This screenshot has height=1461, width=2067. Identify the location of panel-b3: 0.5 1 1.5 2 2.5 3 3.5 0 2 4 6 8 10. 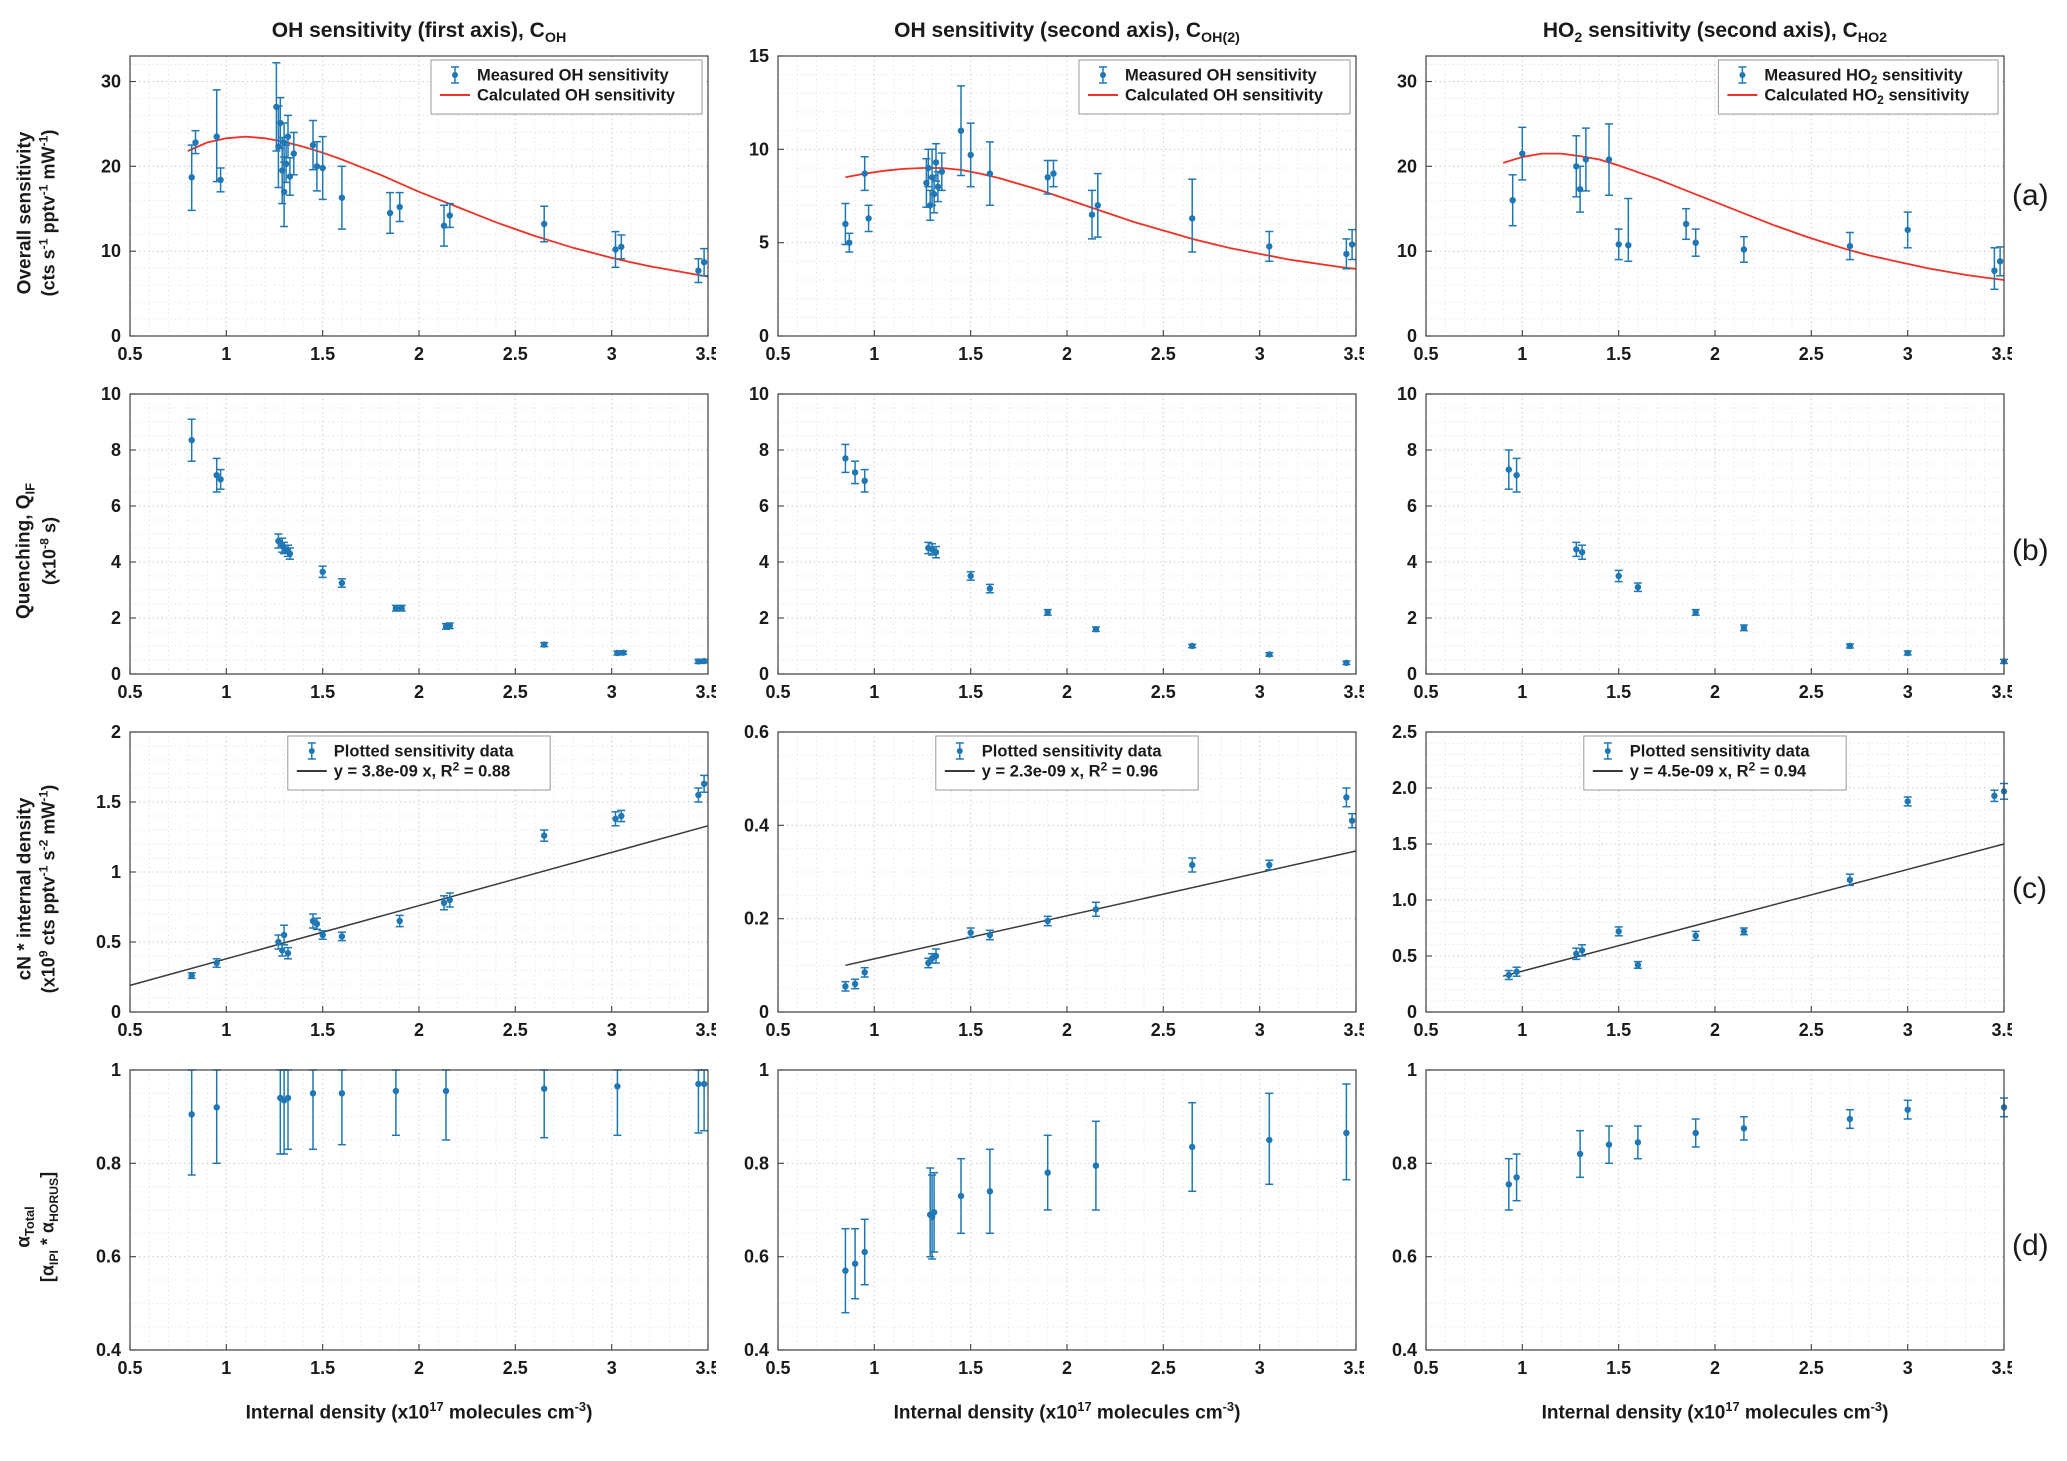
(1688, 551).